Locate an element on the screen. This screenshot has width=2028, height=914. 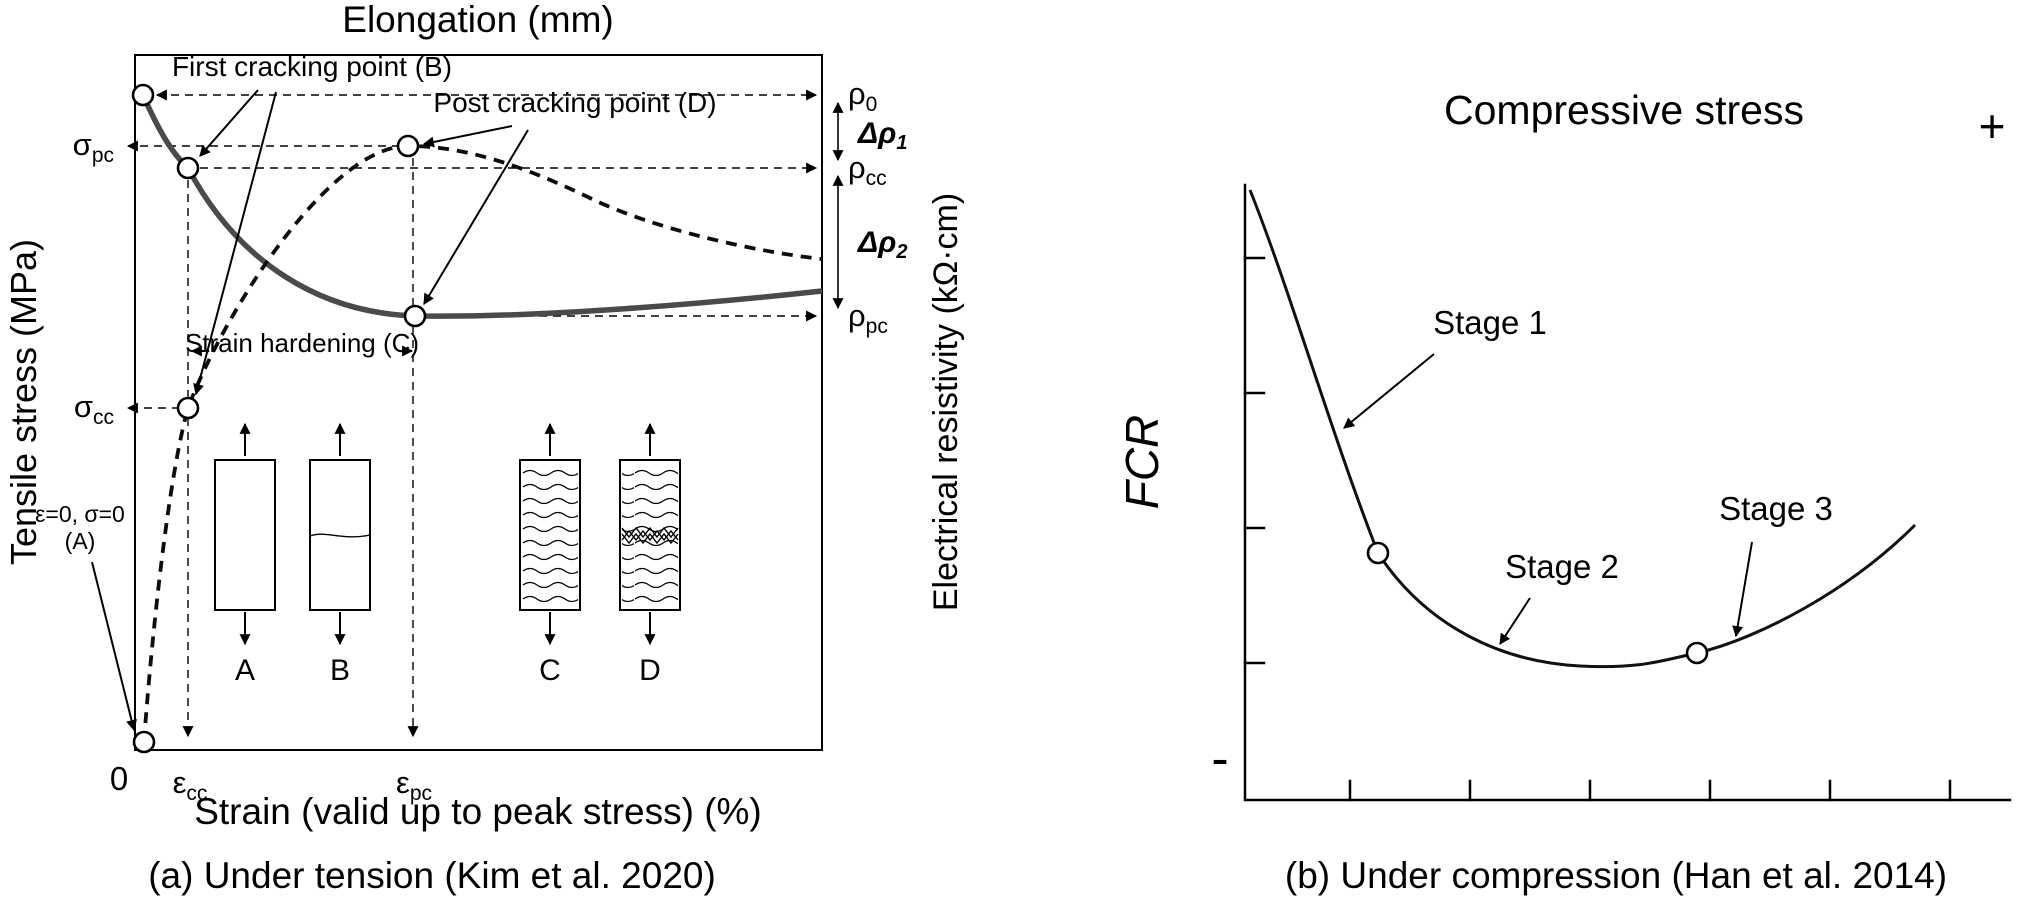
specimen-b-body is located at coordinates (340, 535).